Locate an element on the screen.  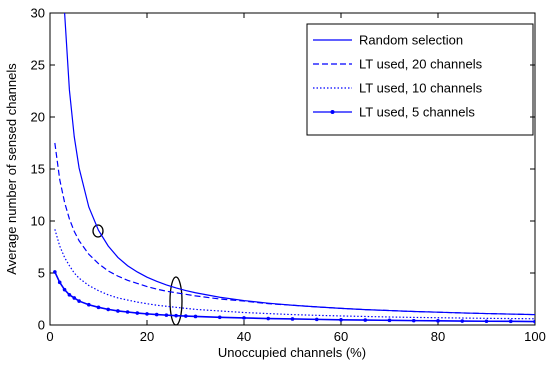
y-tick-label: 0 is located at coordinates (41, 325).